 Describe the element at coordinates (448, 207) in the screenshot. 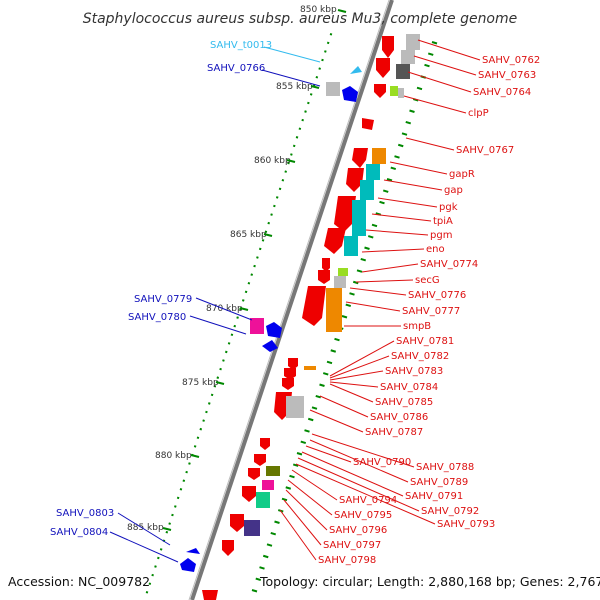

I see `gene-label: pgk` at that location.